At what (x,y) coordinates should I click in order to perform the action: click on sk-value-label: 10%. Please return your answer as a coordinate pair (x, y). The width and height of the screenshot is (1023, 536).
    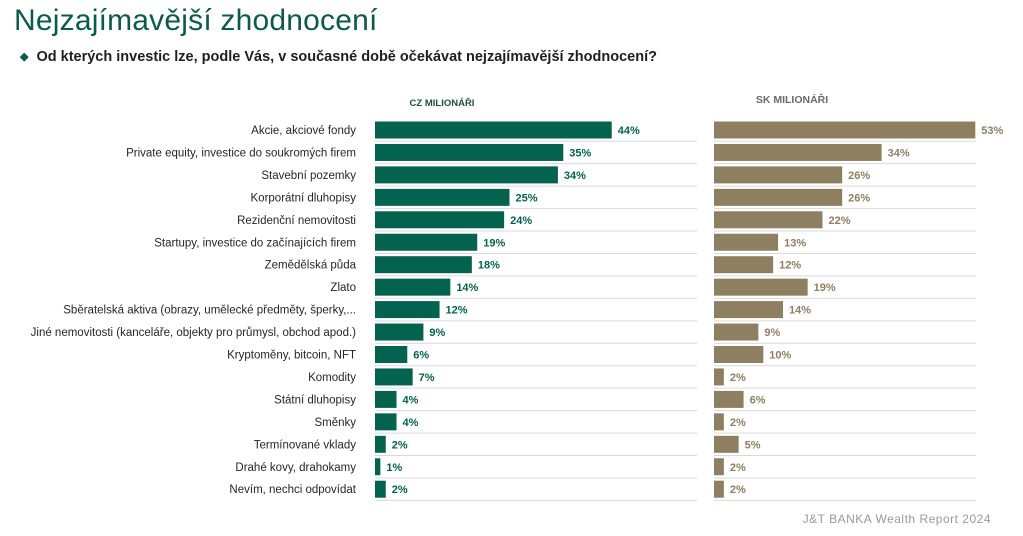
    Looking at the image, I should click on (780, 356).